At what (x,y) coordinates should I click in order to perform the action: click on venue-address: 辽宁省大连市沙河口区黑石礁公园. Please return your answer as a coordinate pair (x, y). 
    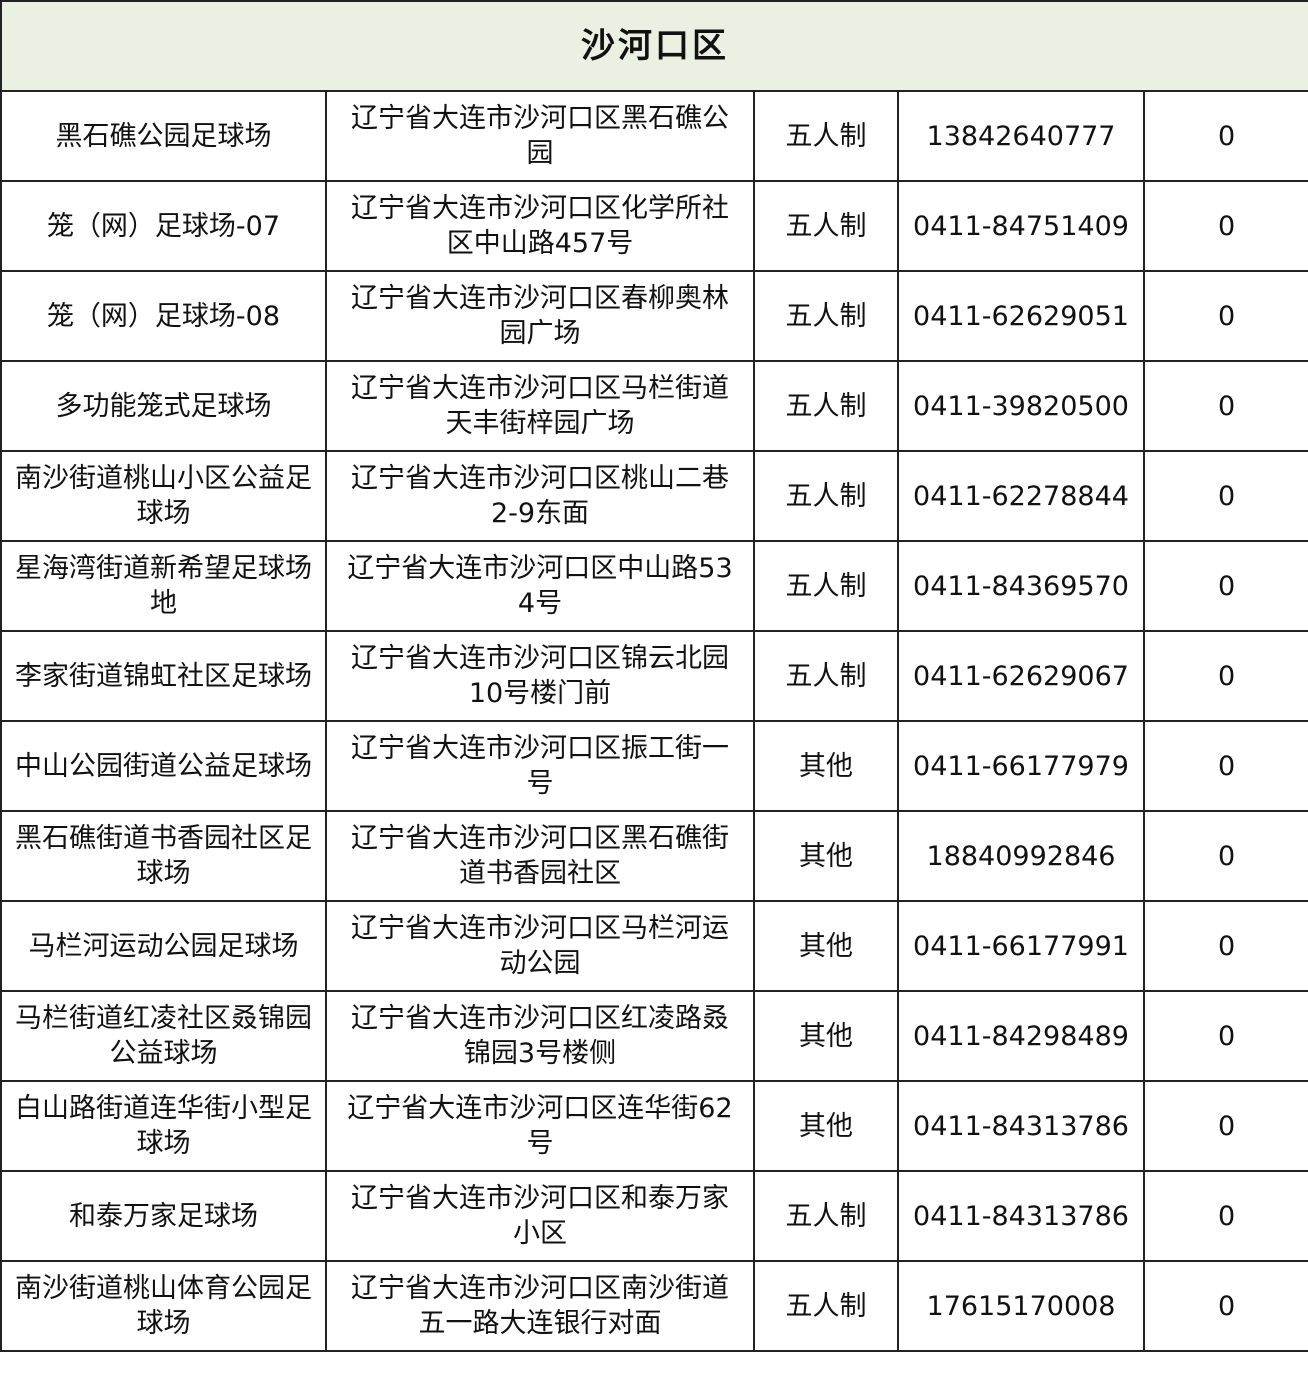
    Looking at the image, I should click on (540, 136).